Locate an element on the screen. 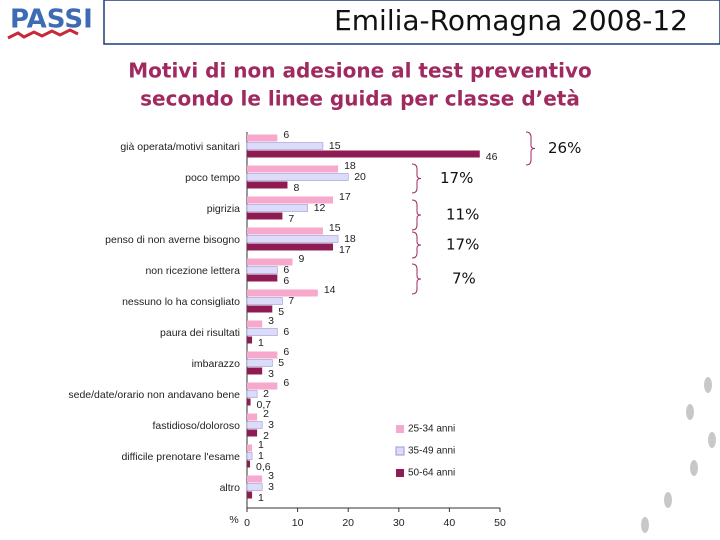 This screenshot has width=720, height=540. x-tick-label: 50 is located at coordinates (500, 523).